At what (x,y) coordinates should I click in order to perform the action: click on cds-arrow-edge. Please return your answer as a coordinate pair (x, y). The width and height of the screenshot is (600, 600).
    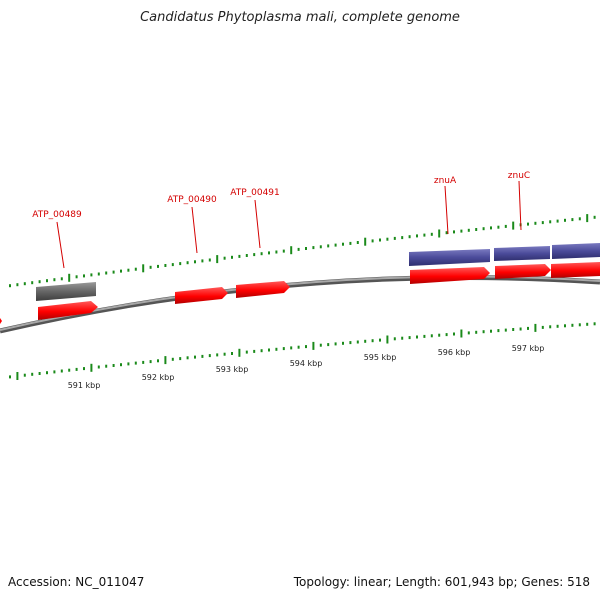
    Looking at the image, I should click on (1, 321).